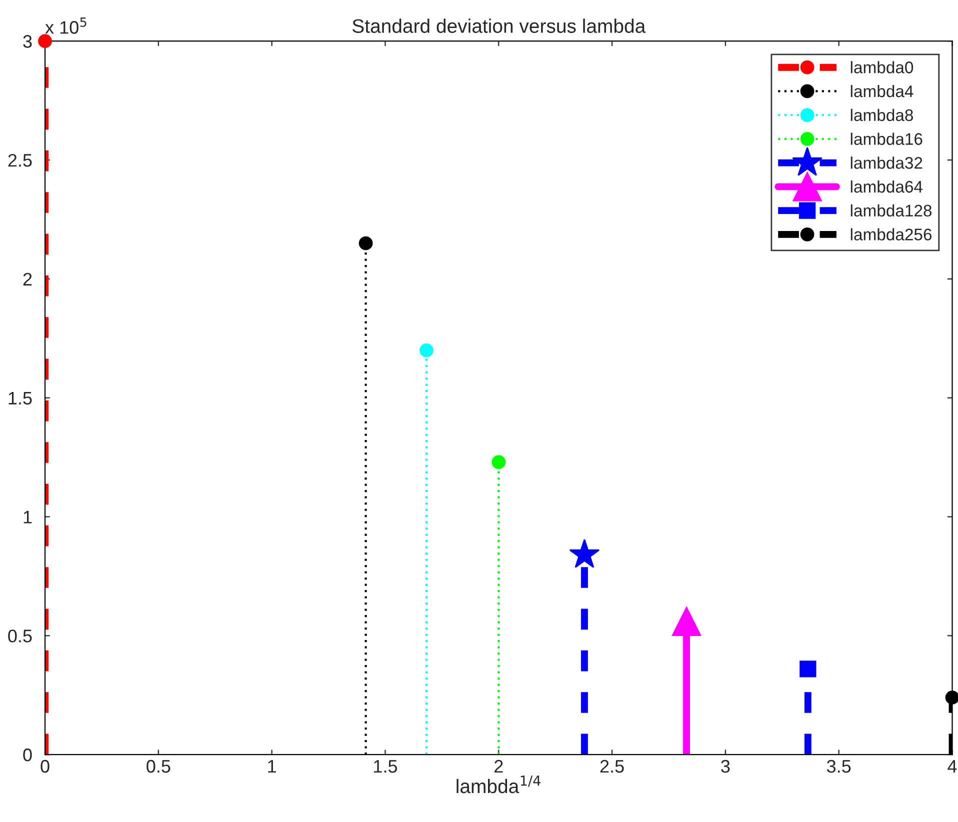  Describe the element at coordinates (838, 766) in the screenshot. I see `x-tick-label: 3.5` at that location.